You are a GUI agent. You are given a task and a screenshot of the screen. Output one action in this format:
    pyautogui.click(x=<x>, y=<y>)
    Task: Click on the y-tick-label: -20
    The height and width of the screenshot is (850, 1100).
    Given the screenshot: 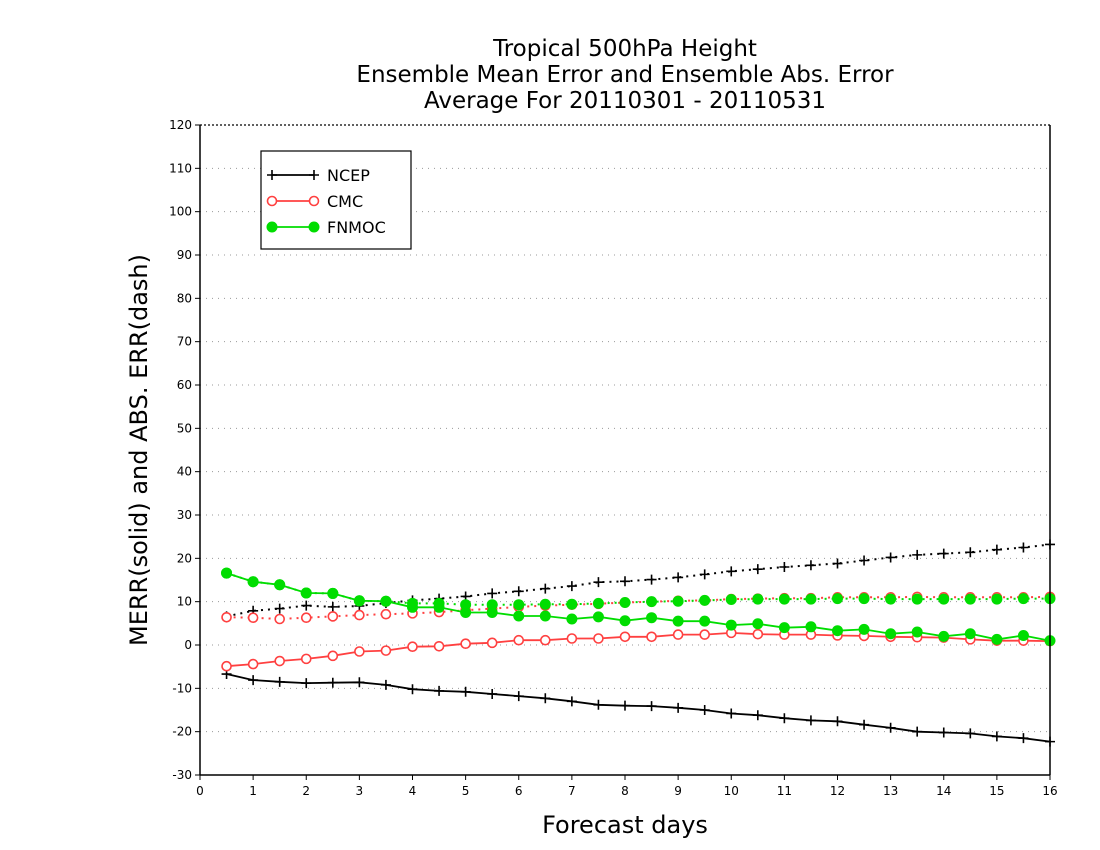 What is the action you would take?
    pyautogui.click(x=182, y=732)
    